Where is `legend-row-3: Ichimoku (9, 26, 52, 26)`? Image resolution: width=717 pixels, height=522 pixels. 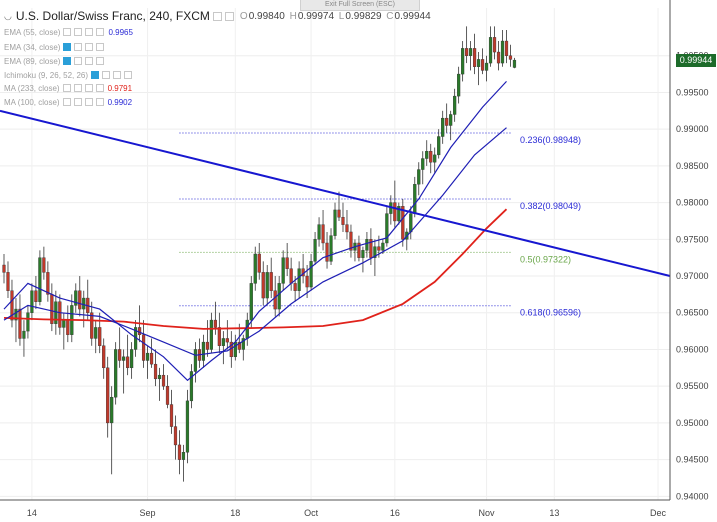
legend-row-3: Ichimoku (9, 26, 52, 26) is located at coordinates (68, 75).